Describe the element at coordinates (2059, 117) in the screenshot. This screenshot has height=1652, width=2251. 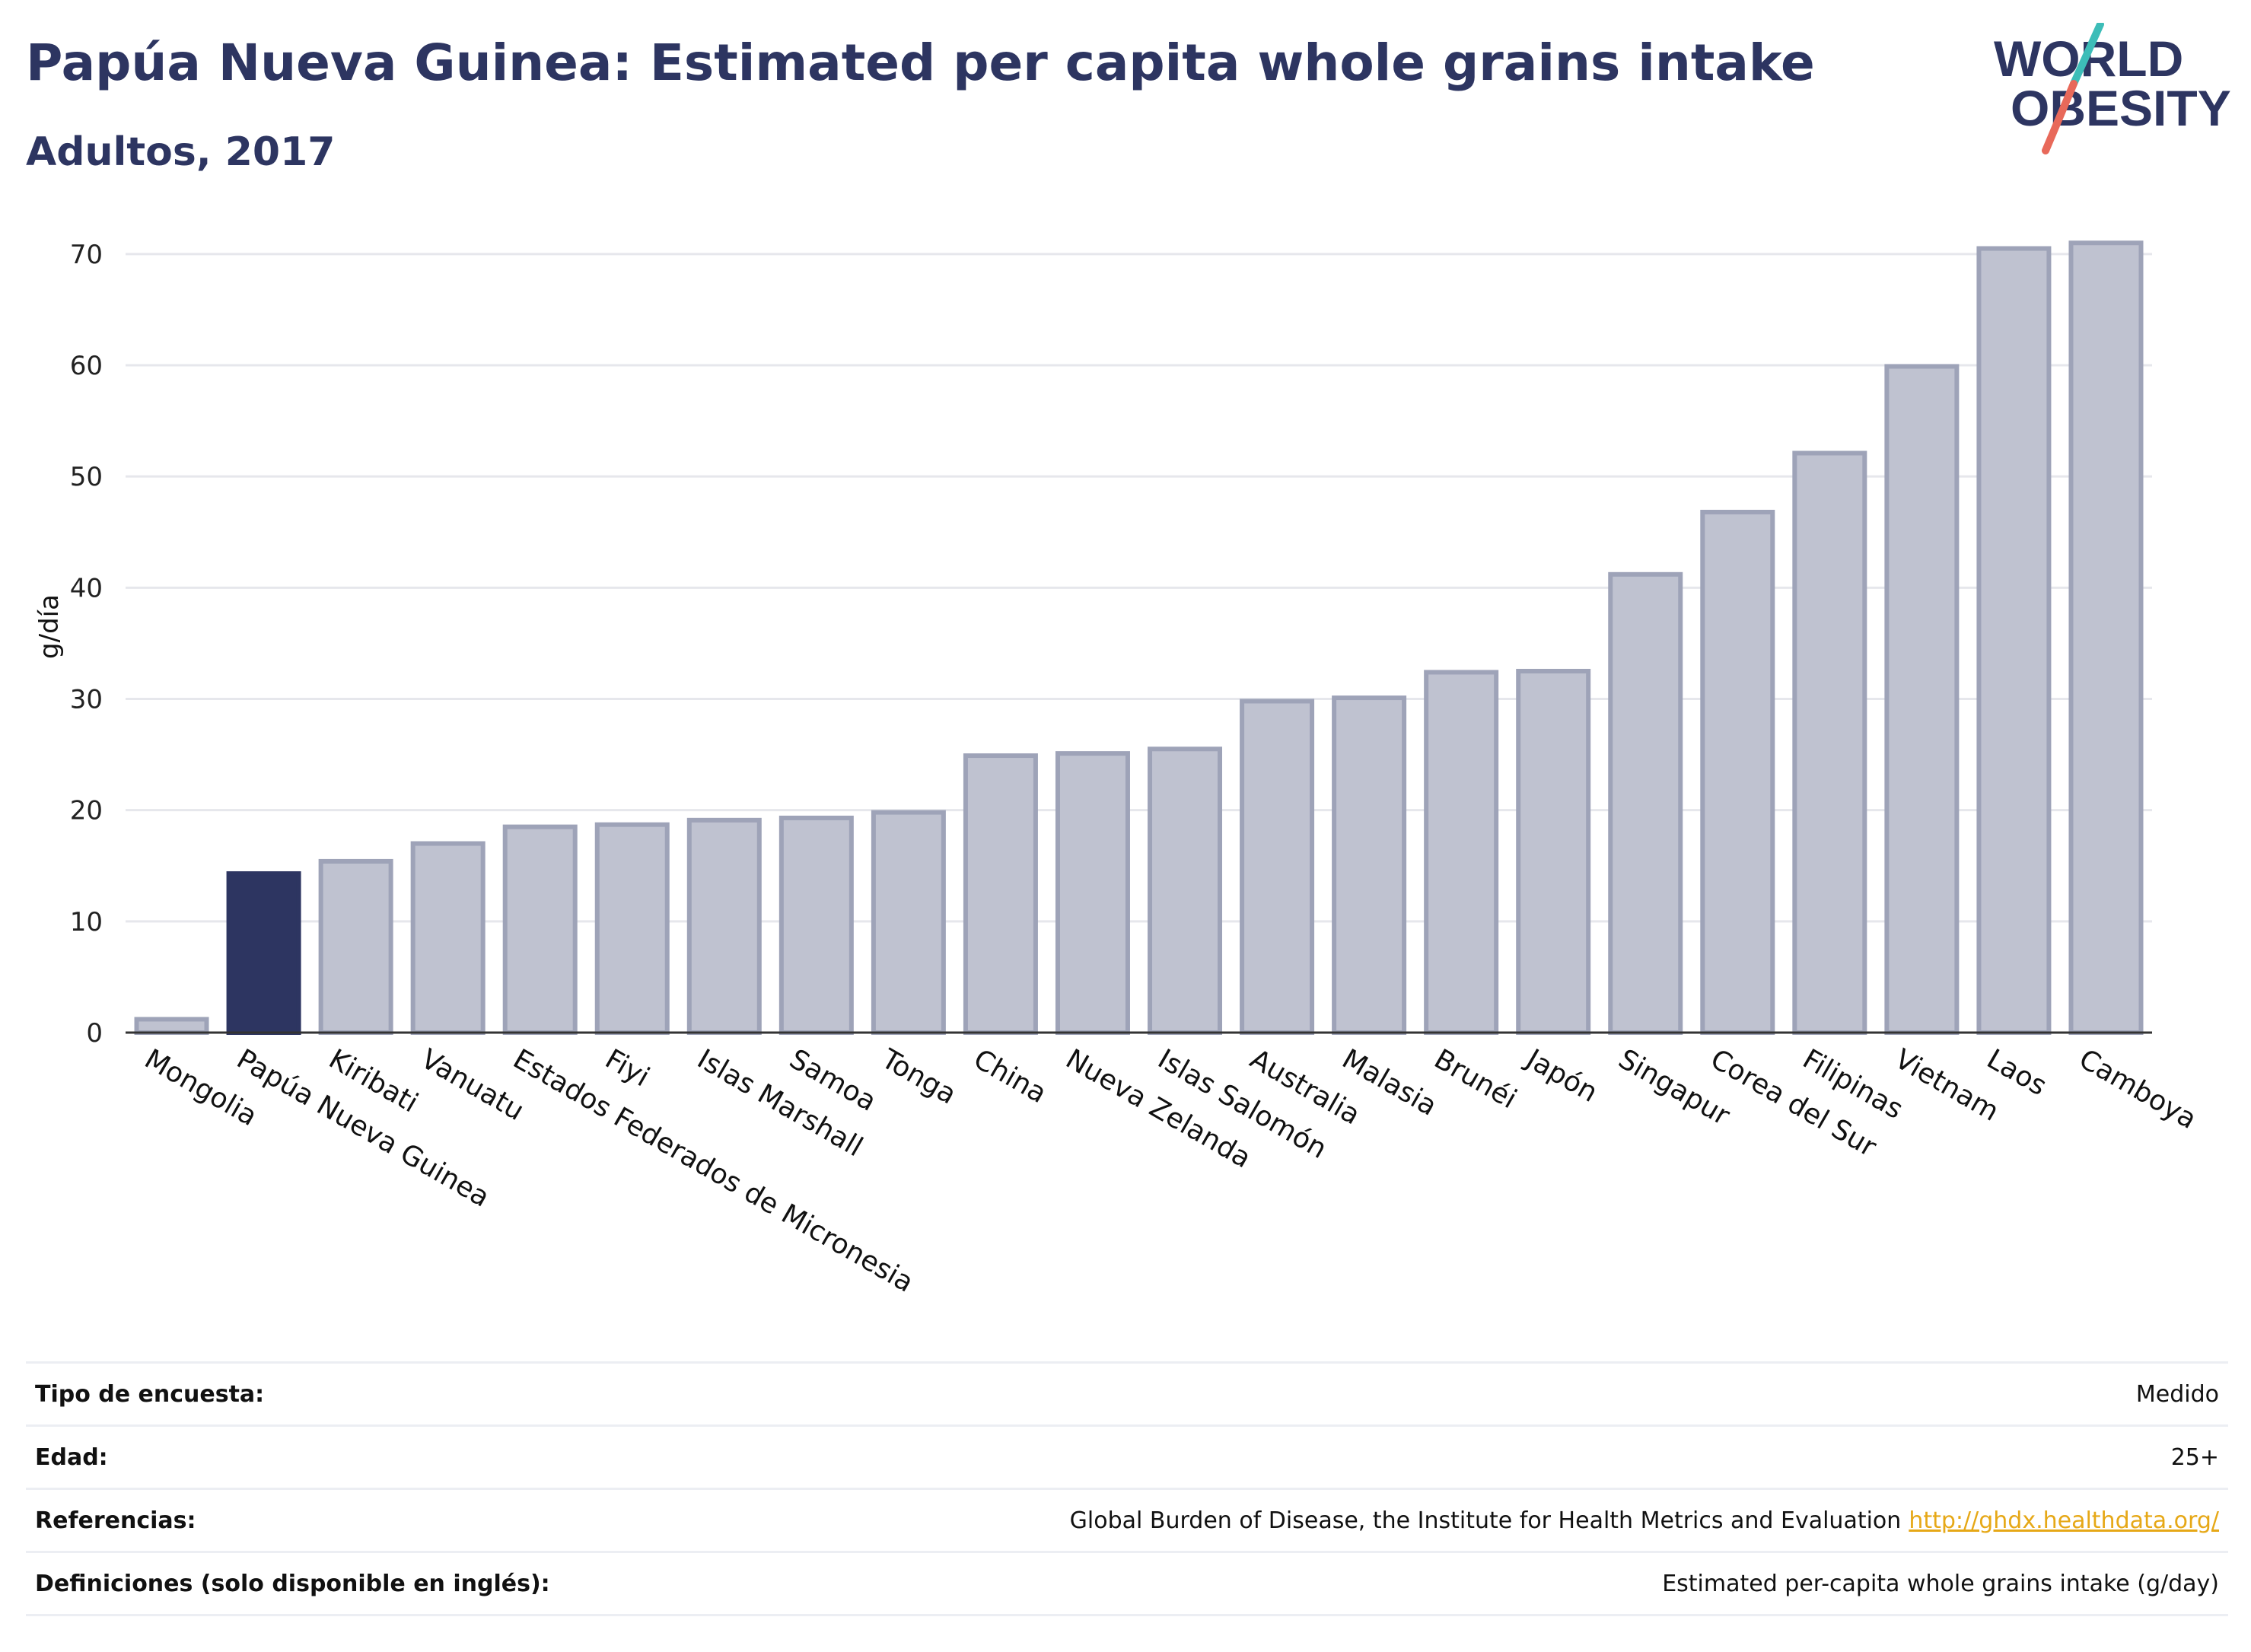
I see `logo-slash-bottom` at that location.